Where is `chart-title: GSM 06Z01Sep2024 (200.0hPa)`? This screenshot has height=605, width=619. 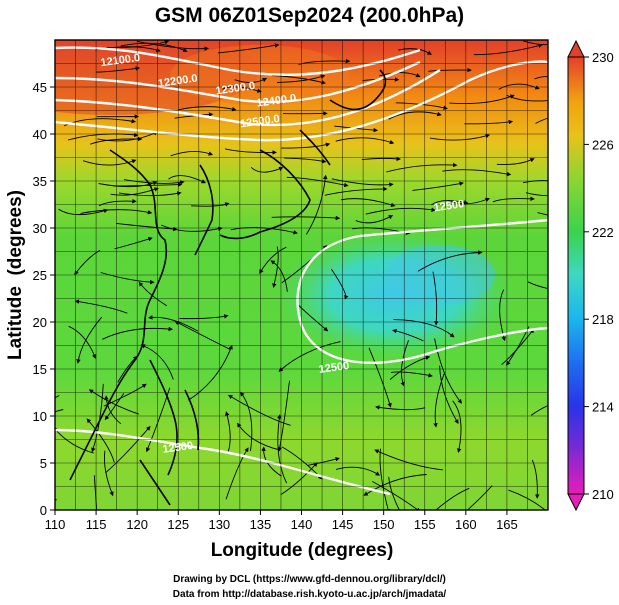
chart-title: GSM 06Z01Sep2024 (200.0hPa) is located at coordinates (309, 15).